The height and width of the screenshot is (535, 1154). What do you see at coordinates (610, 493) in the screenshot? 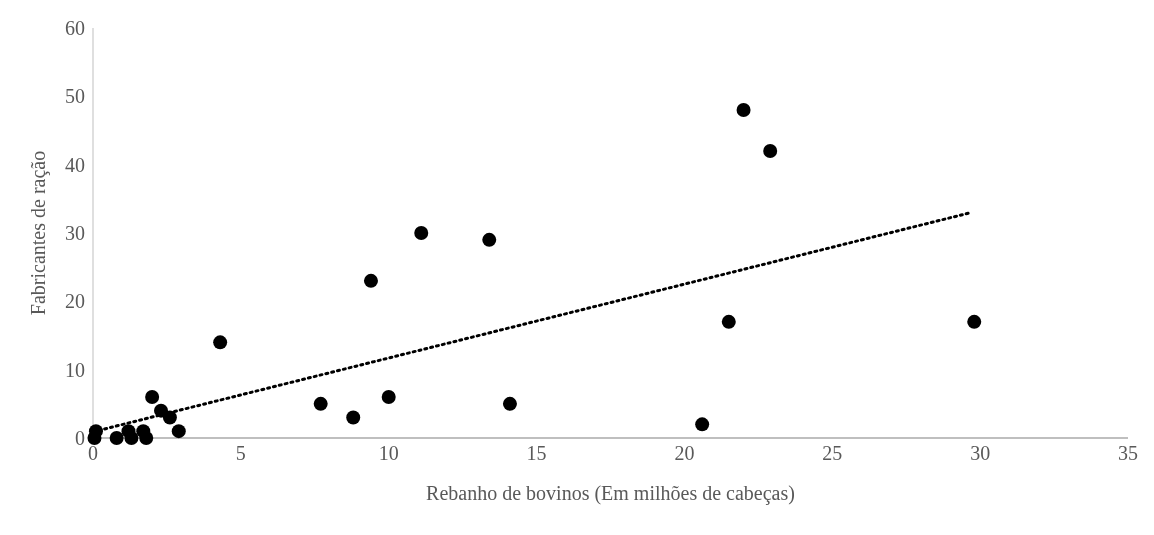
I see `x-axis-title: Rebanho de bovinos (Em milhões de cabeças)` at bounding box center [610, 493].